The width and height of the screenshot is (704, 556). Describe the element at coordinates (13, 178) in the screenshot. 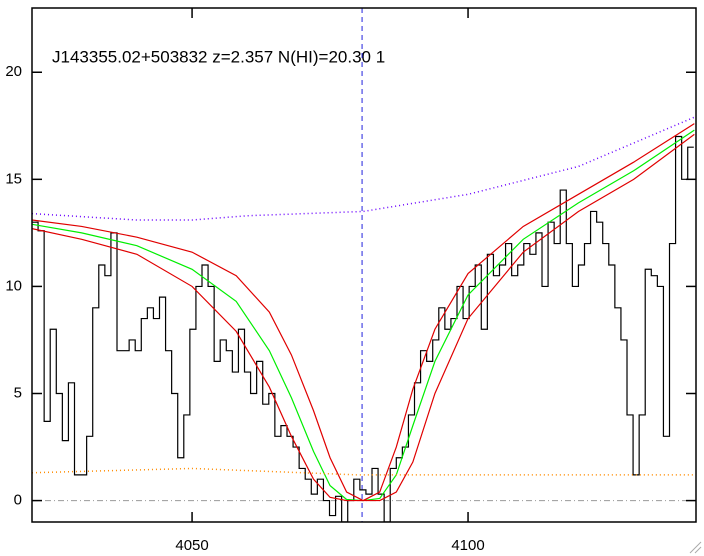

I see `y-tick-label: 15` at that location.